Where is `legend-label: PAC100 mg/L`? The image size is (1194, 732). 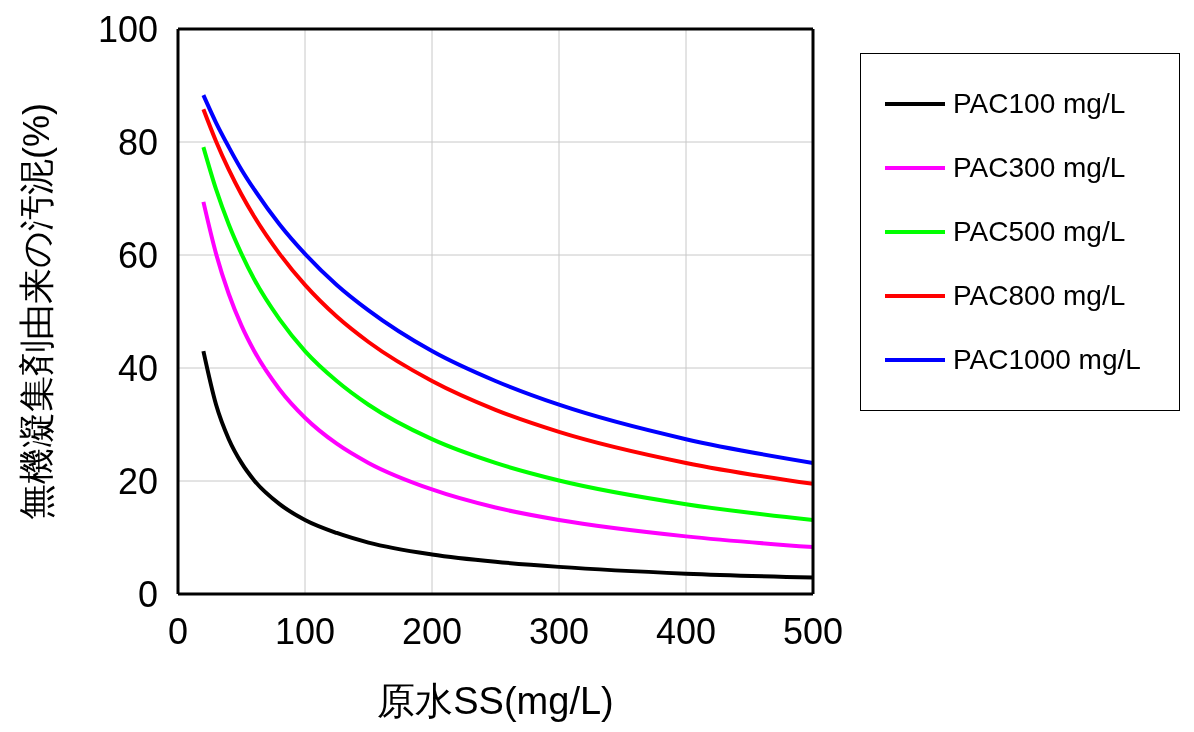
legend-label: PAC100 mg/L is located at coordinates (1039, 104).